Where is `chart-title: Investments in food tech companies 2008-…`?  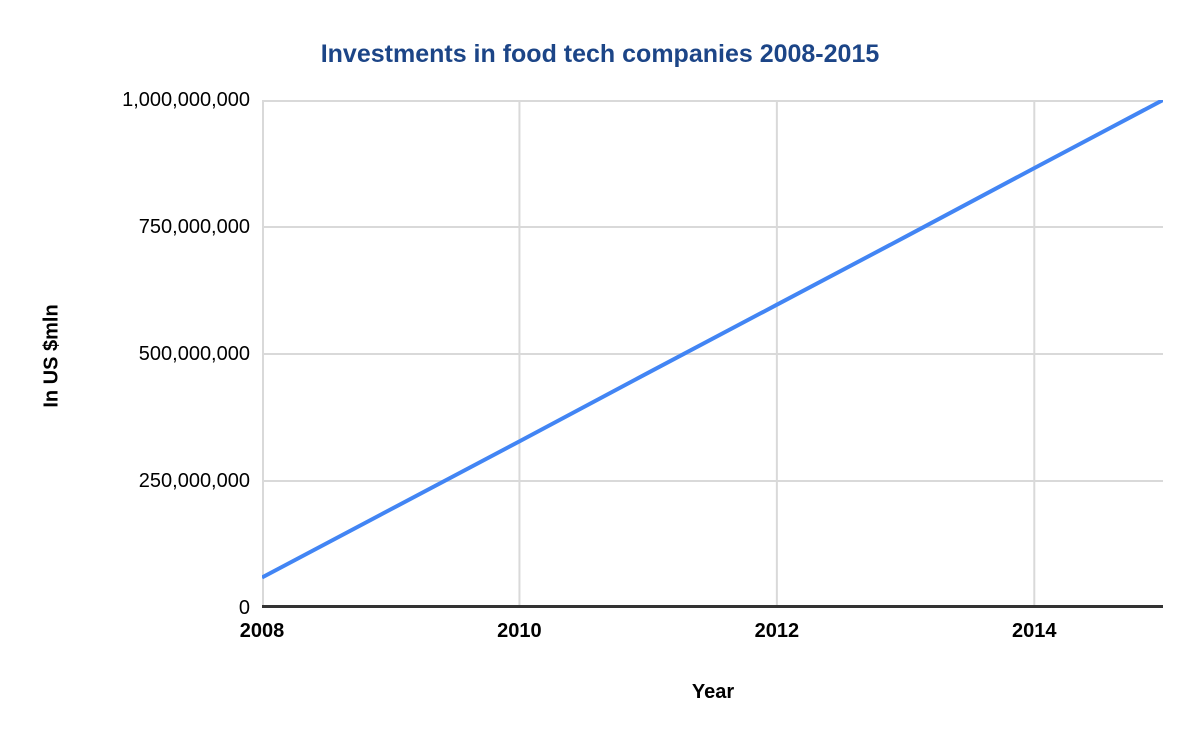
chart-title: Investments in food tech companies 2008-… is located at coordinates (600, 54).